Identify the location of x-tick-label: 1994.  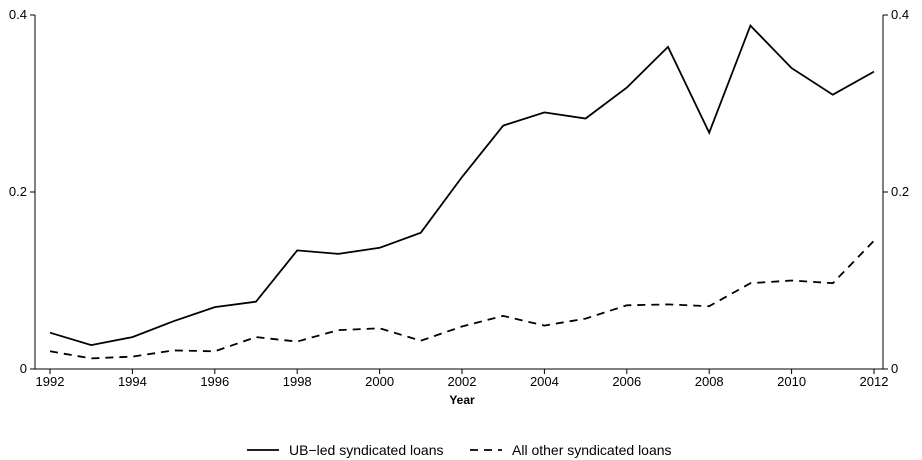
(132, 381).